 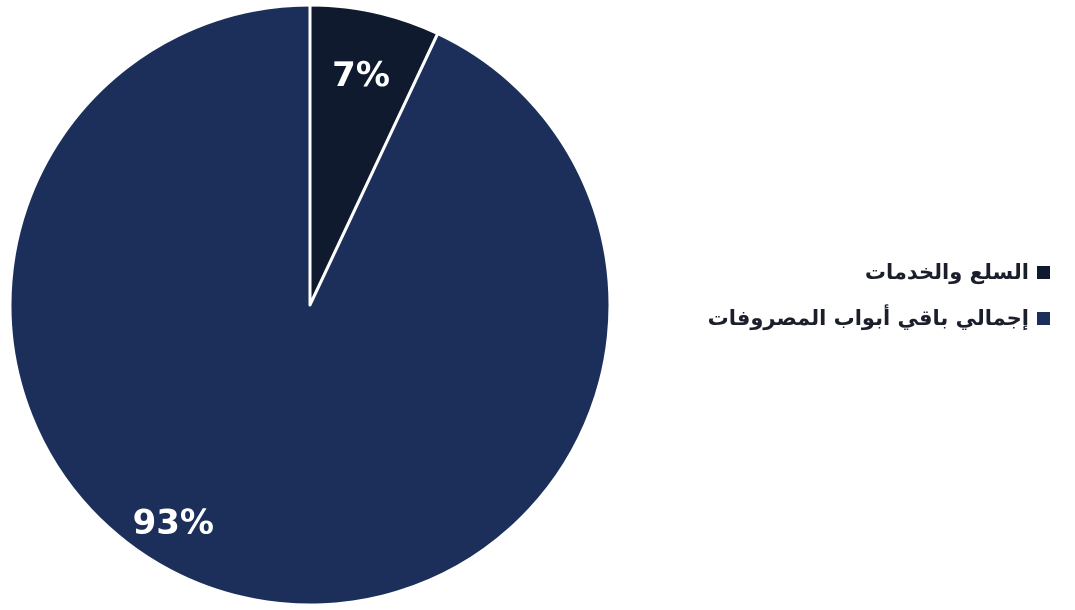 I want to click on legend-label-goods-services: السلع والخدمات, so click(x=946, y=272).